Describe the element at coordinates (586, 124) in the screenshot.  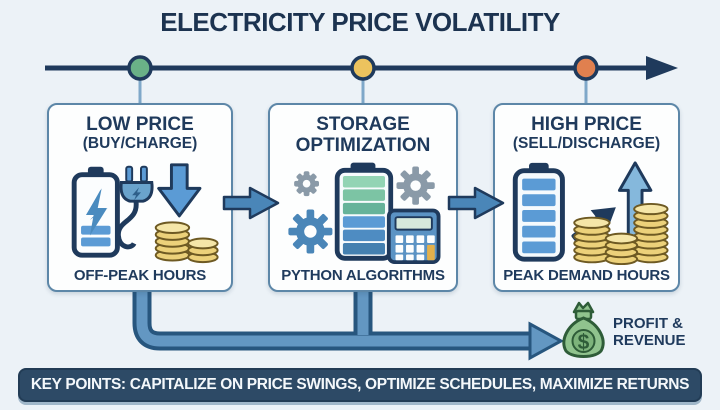
I see `stage-heading: HIGH PRICE` at that location.